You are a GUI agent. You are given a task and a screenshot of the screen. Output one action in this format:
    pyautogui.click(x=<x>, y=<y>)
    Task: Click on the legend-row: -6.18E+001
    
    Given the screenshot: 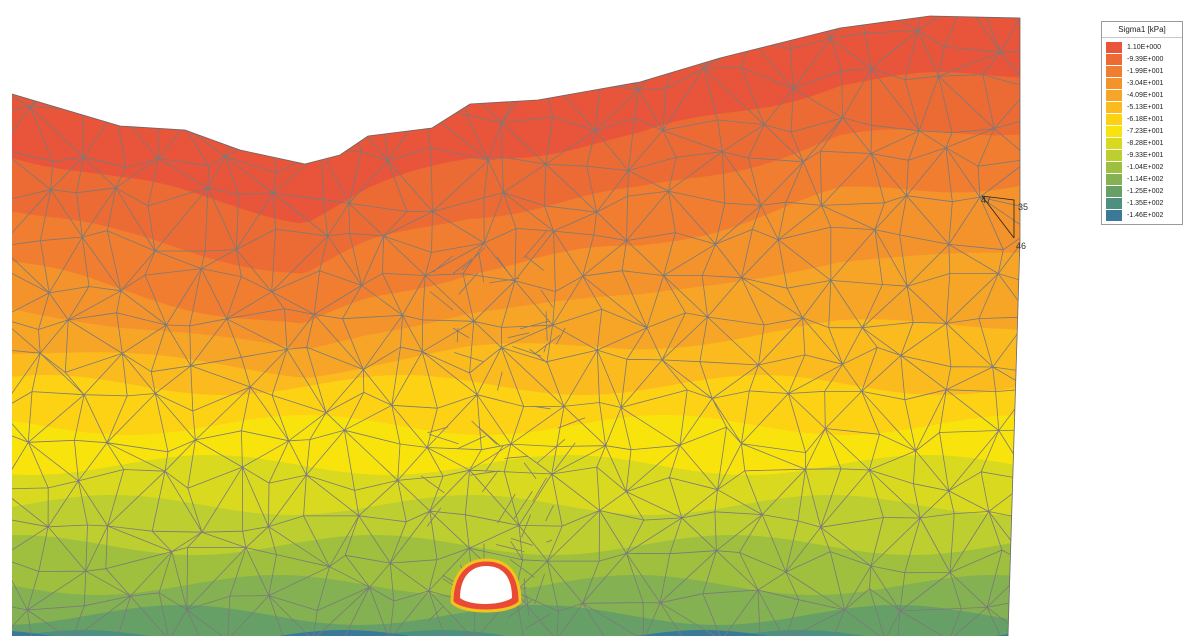 What is the action you would take?
    pyautogui.click(x=1144, y=119)
    